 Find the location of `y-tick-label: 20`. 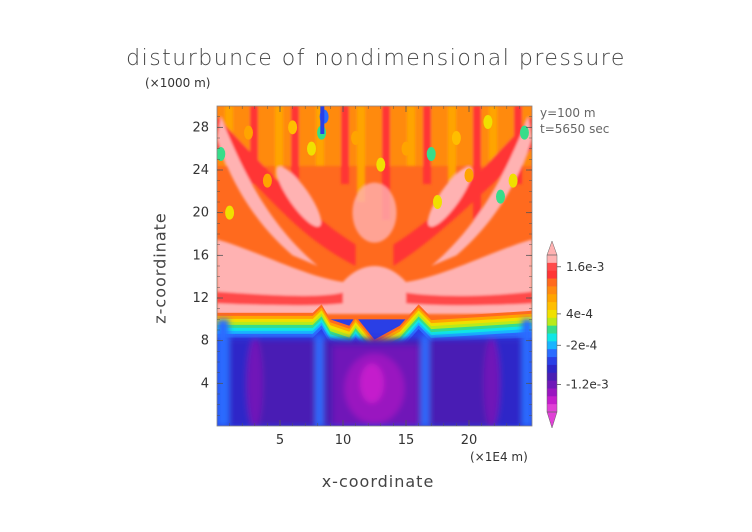

y-tick-label: 20 is located at coordinates (200, 213).